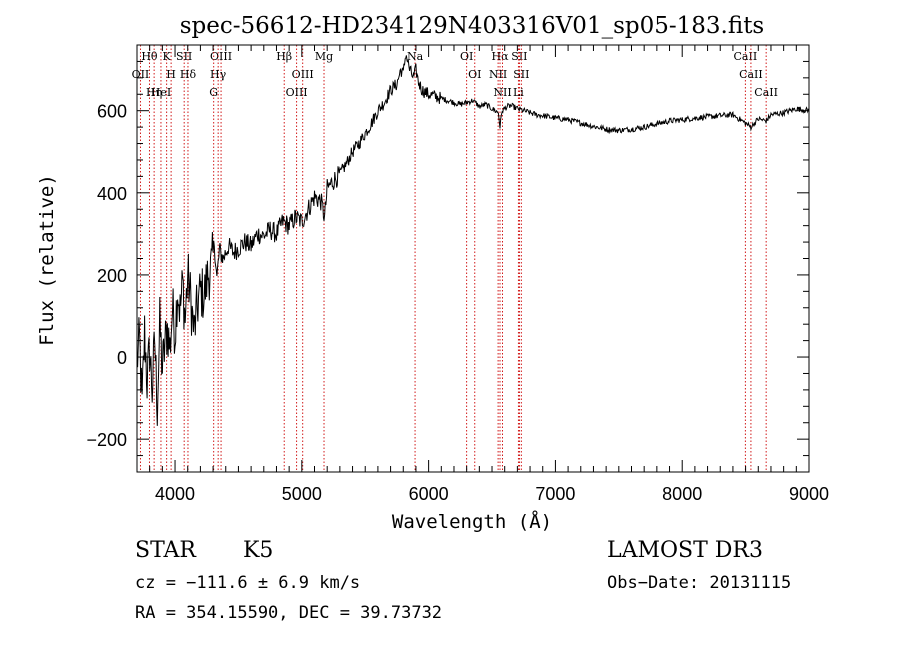 The image size is (900, 649). What do you see at coordinates (258, 550) in the screenshot?
I see `subclass: K5` at bounding box center [258, 550].